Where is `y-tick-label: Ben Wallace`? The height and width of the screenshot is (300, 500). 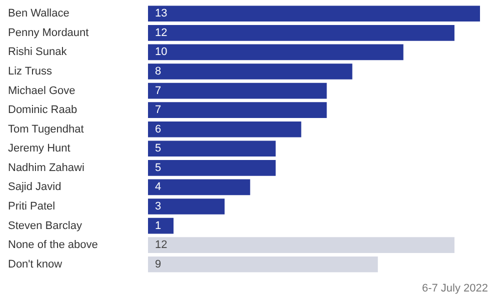
y-tick-label: Ben Wallace is located at coordinates (39, 14).